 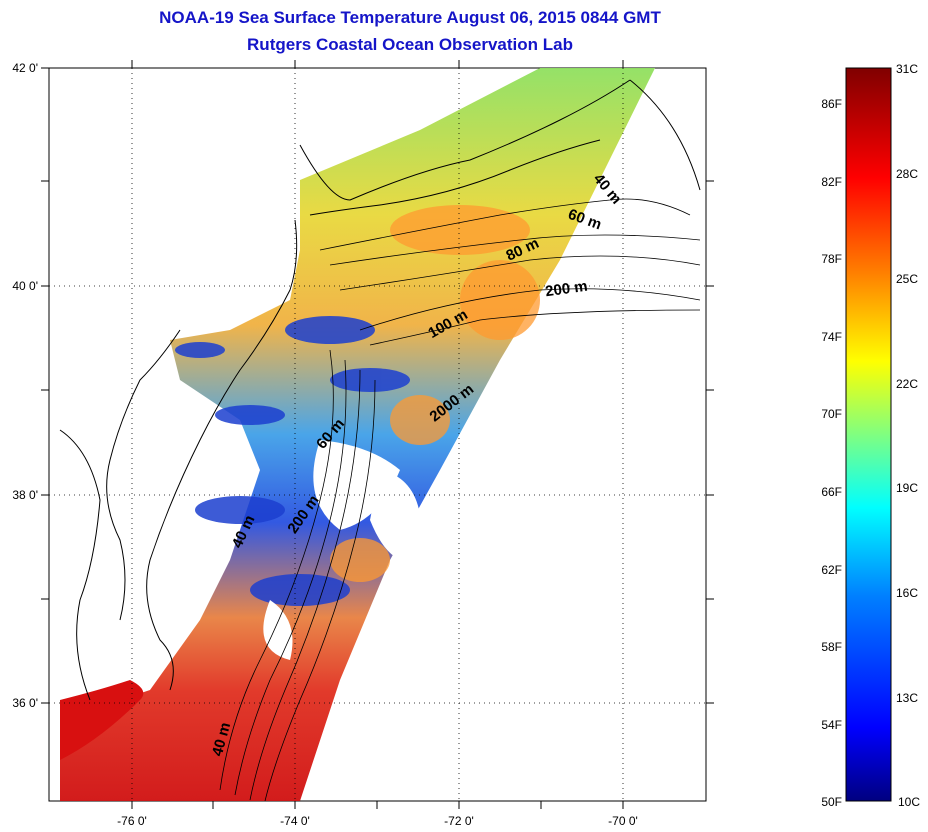 What do you see at coordinates (907, 698) in the screenshot?
I see `celsius-label: 13C` at bounding box center [907, 698].